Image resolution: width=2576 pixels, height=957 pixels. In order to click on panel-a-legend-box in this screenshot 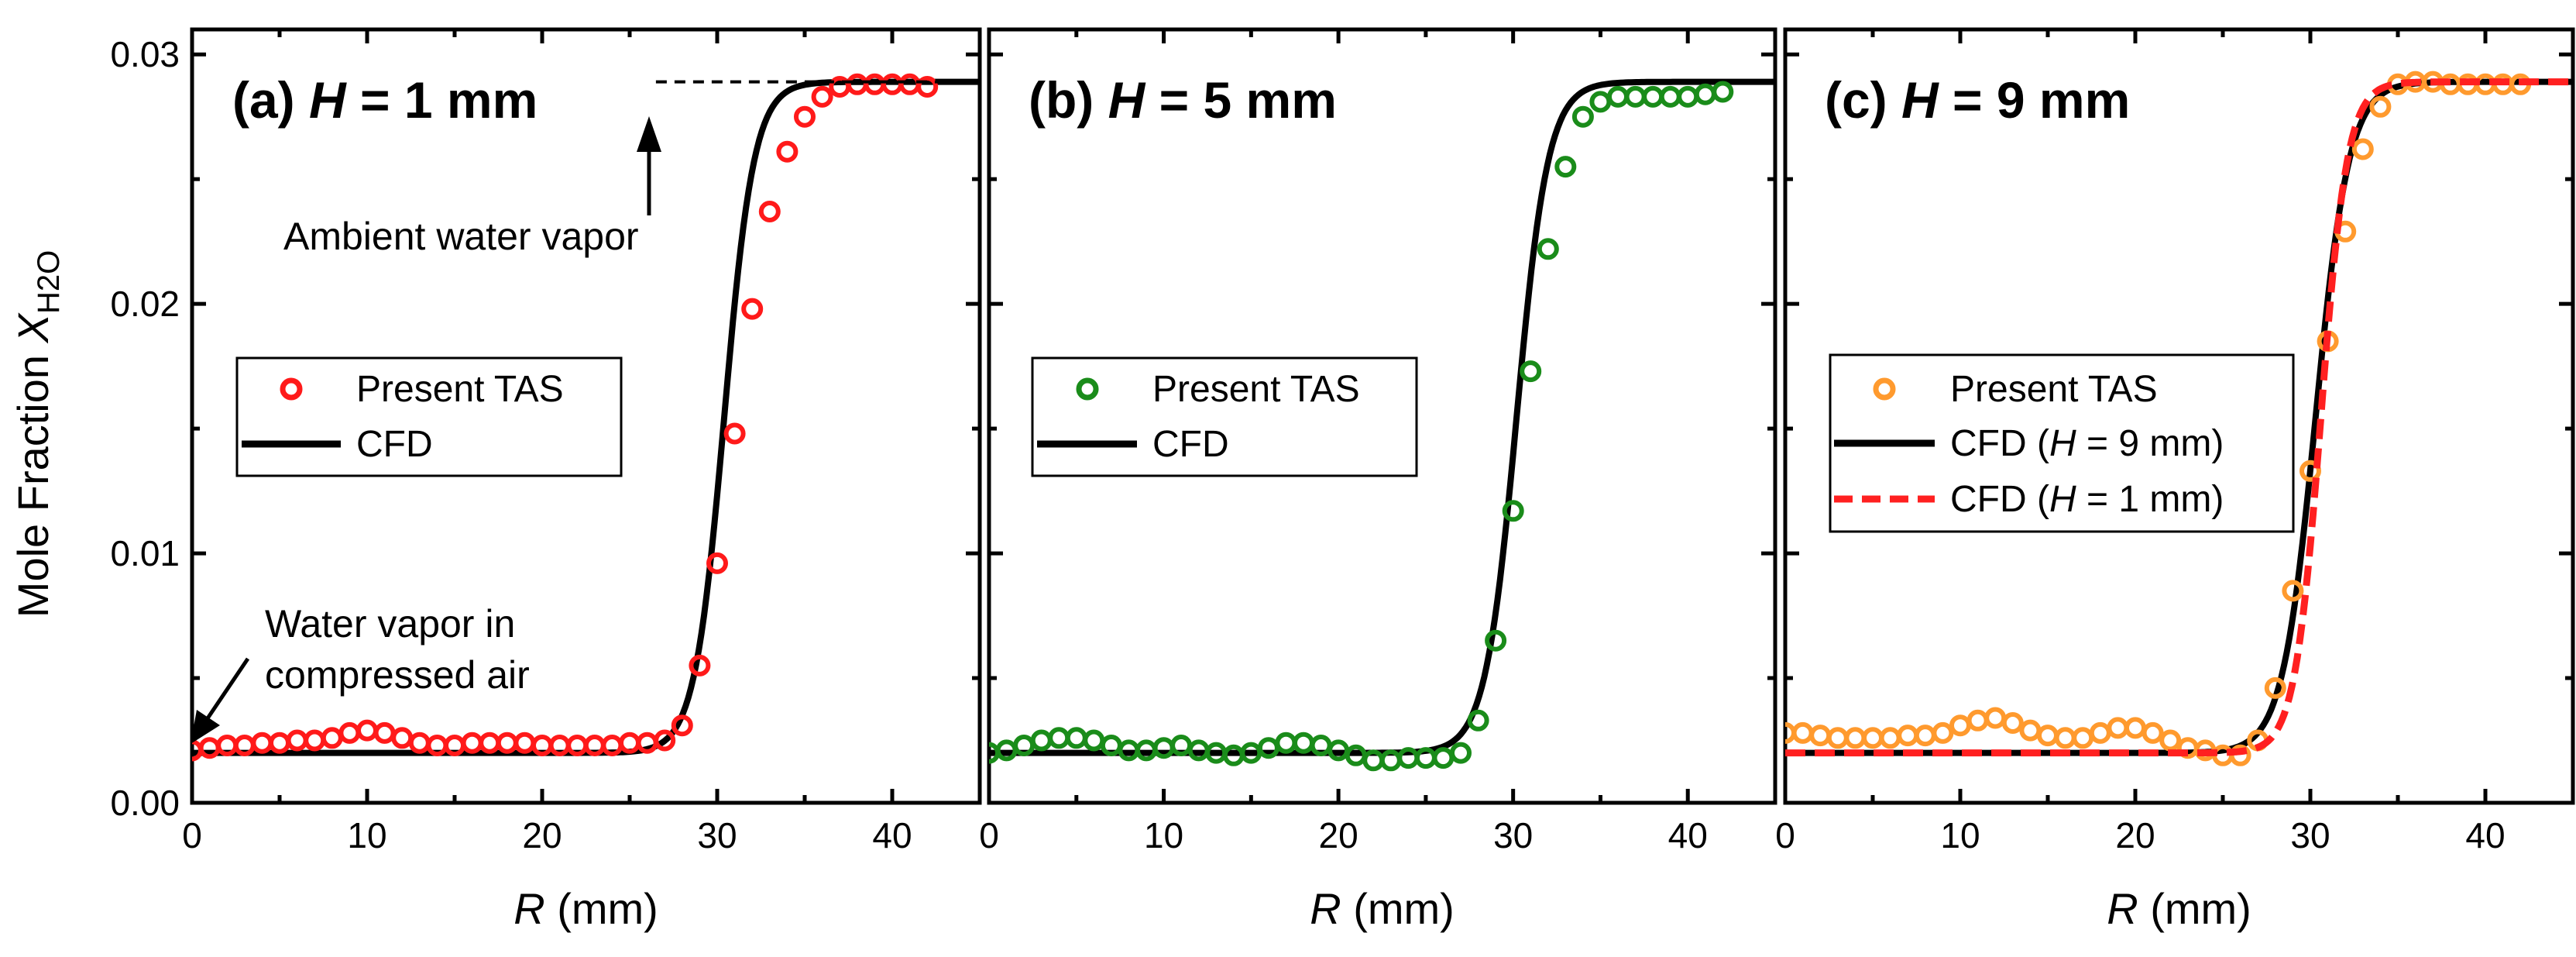, I will do `click(429, 417)`.